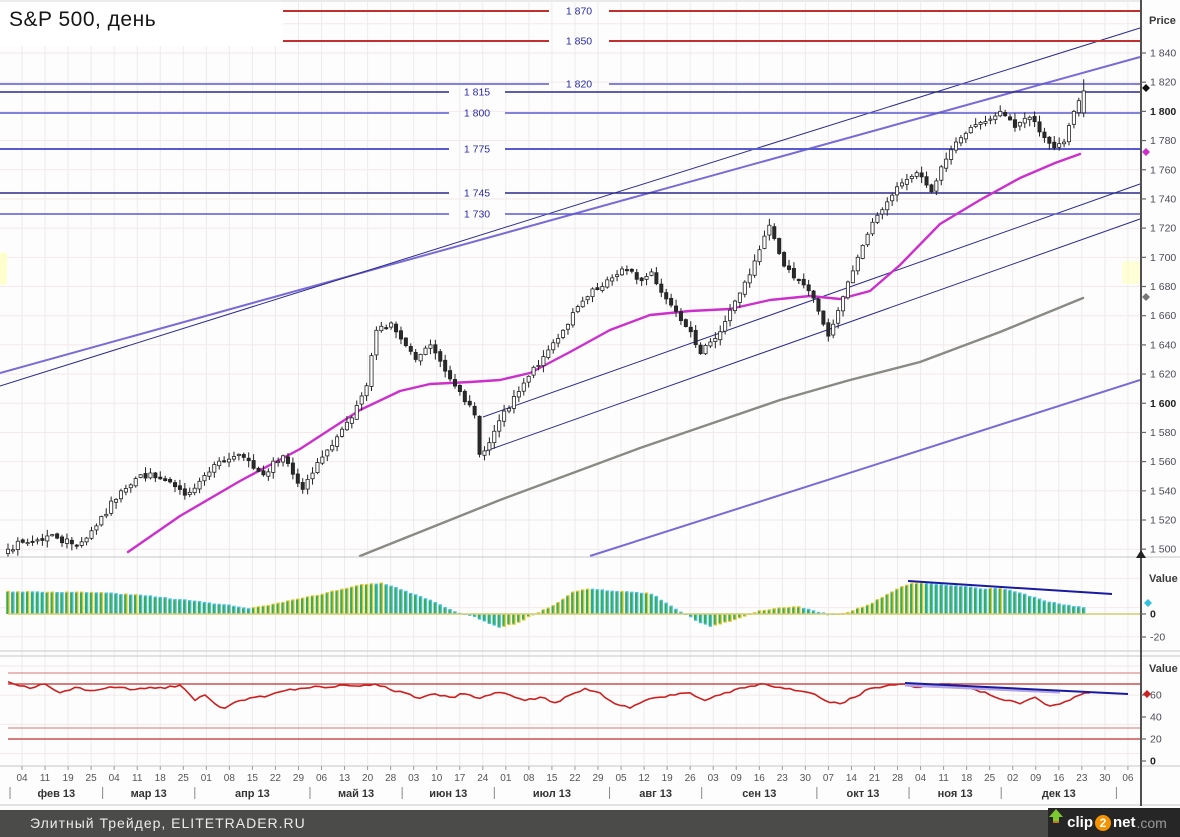  Describe the element at coordinates (1163, 462) in the screenshot. I see `svg-text: 1 560` at that location.